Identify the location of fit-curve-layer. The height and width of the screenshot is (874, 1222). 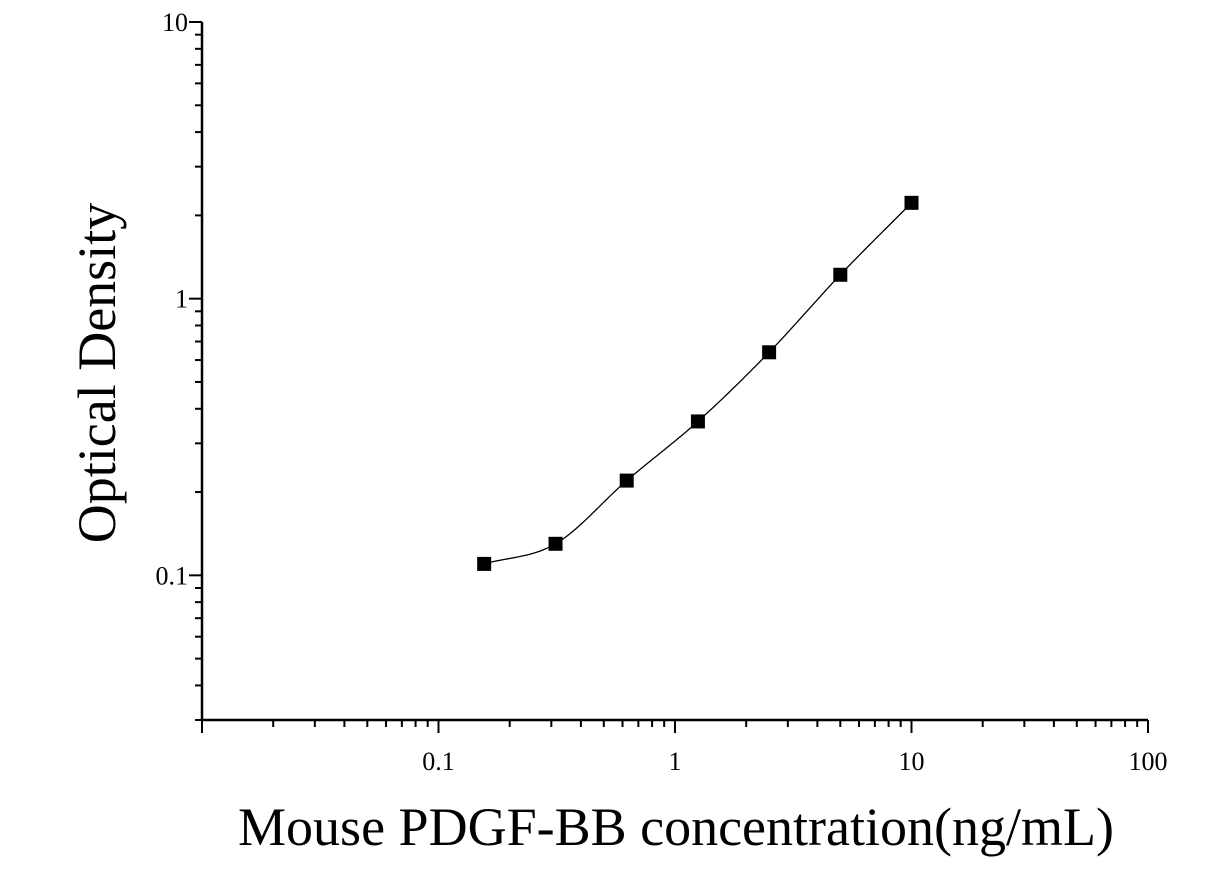
(698, 383).